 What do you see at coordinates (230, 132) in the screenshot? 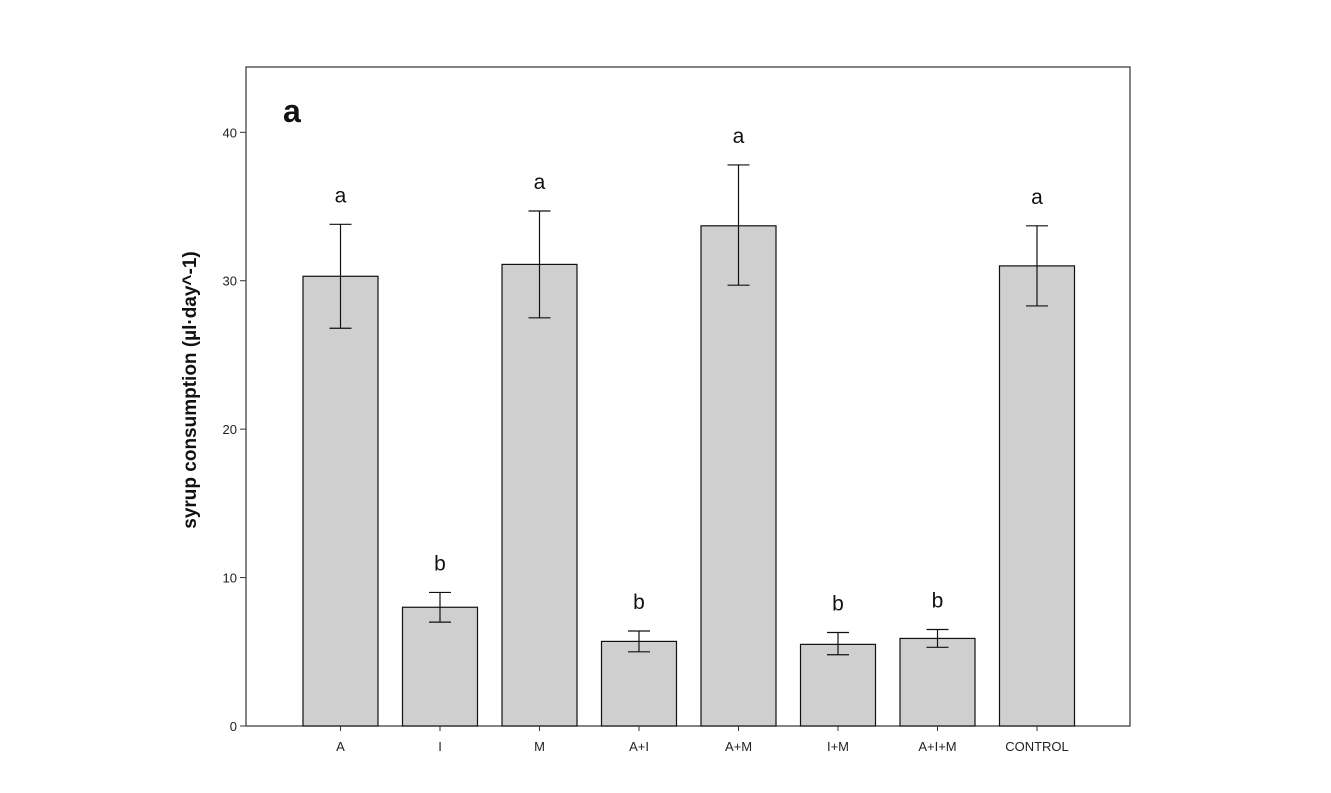
I see `y-tick-label-40: 40` at bounding box center [230, 132].